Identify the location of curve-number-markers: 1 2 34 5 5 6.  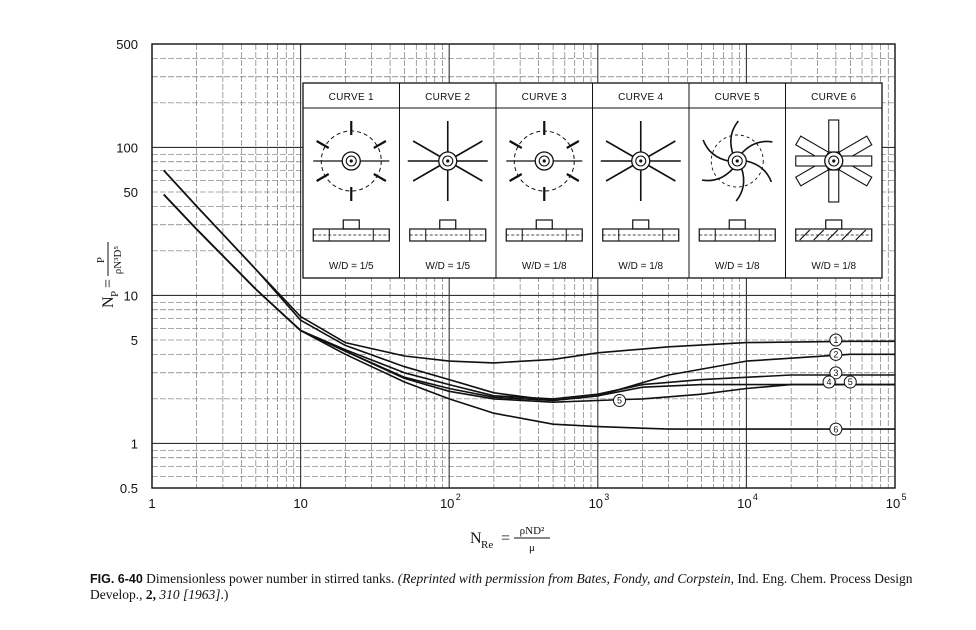
(735, 384).